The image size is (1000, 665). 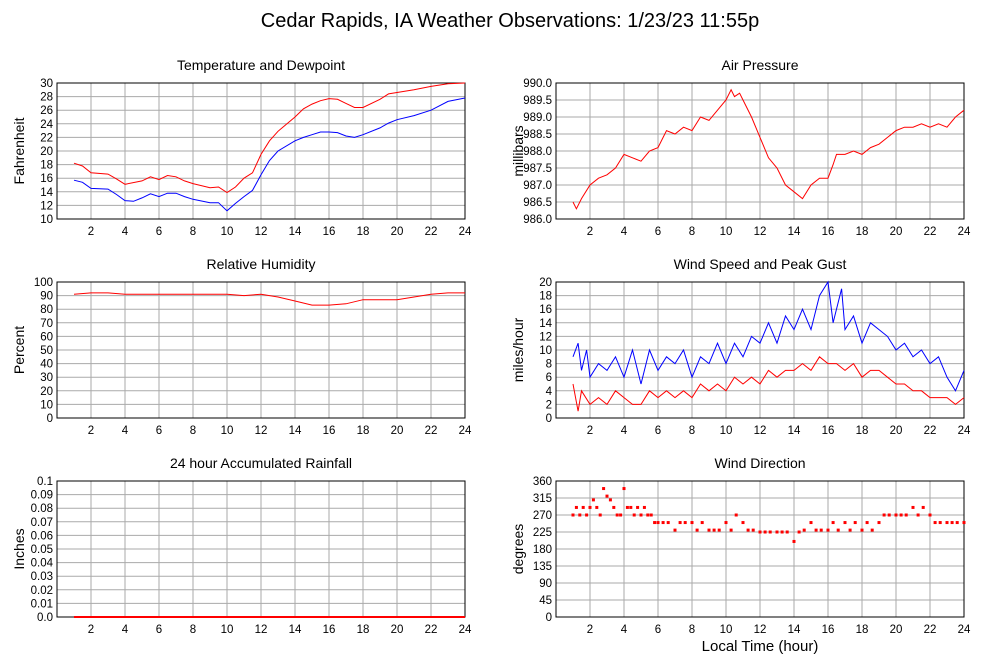 What do you see at coordinates (726, 232) in the screenshot?
I see `pressure-xtick-label: 10` at bounding box center [726, 232].